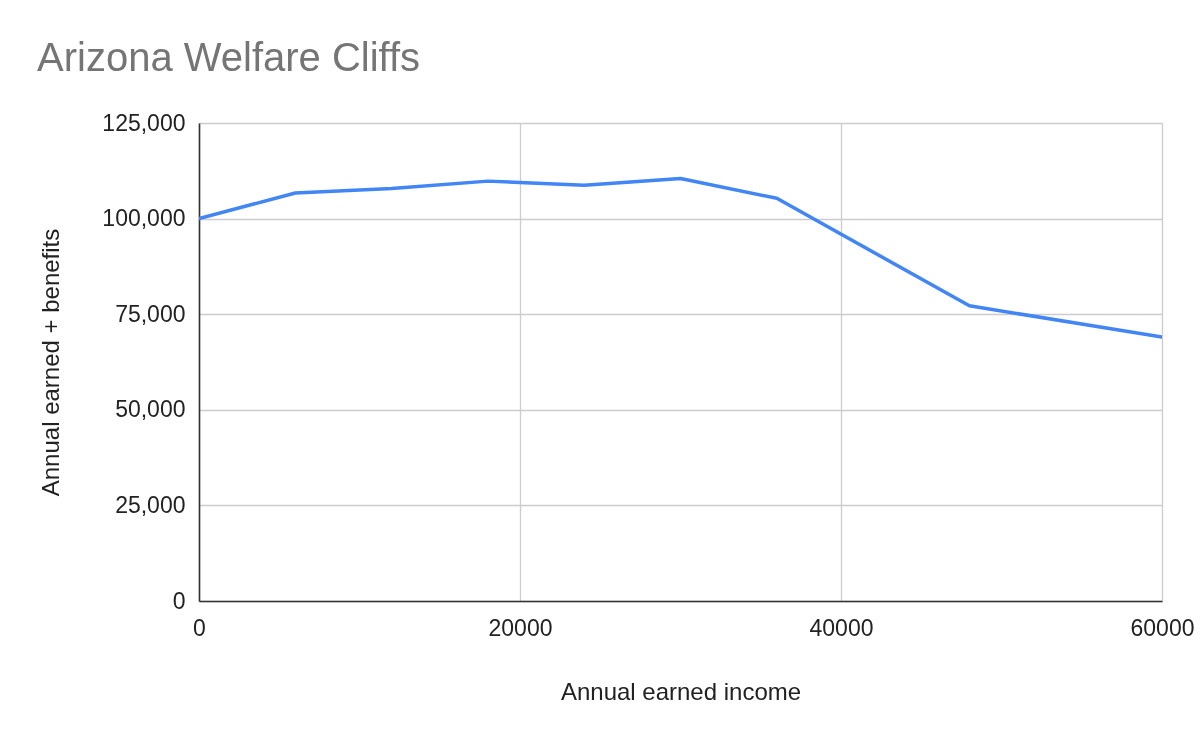  Describe the element at coordinates (199, 627) in the screenshot. I see `x-tick-label: 0` at that location.